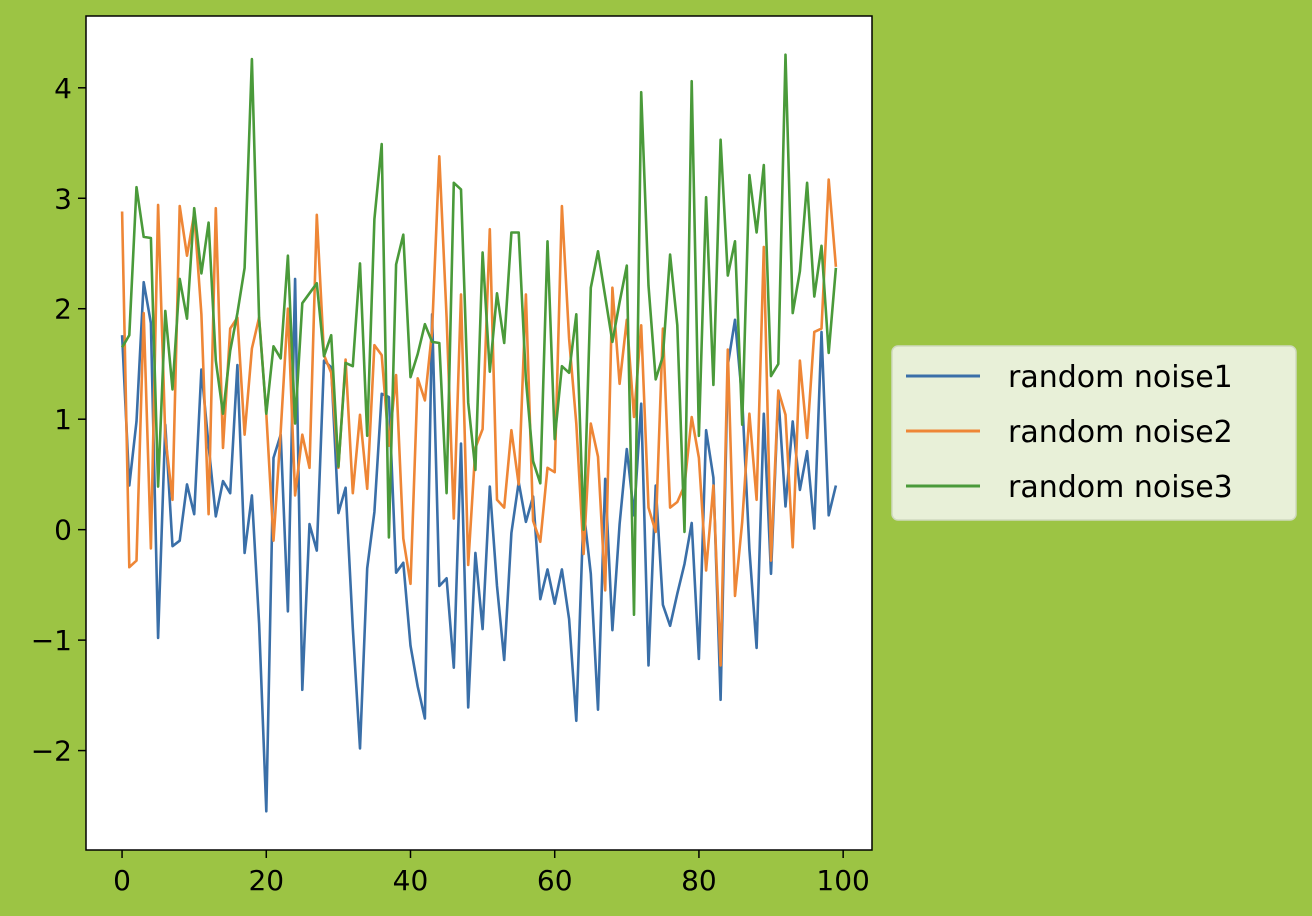  Describe the element at coordinates (491, 873) in the screenshot. I see `x-axis: 0 20 40 60 80 100` at that location.